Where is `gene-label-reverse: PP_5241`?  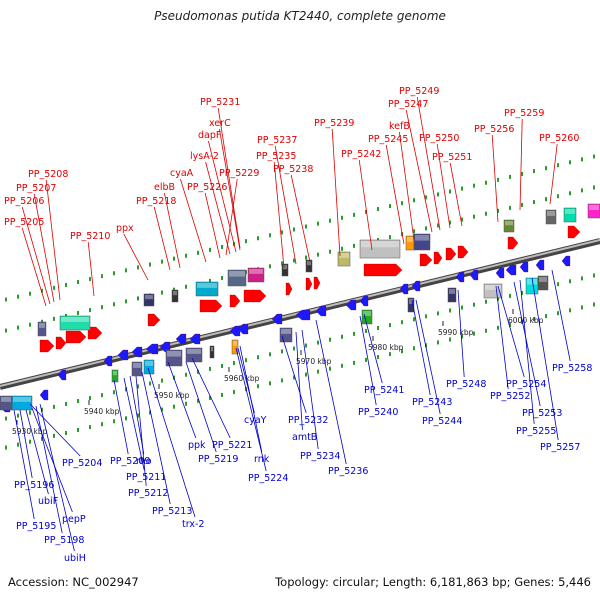
gene-label-reverse: PP_5241 is located at coordinates (384, 390).